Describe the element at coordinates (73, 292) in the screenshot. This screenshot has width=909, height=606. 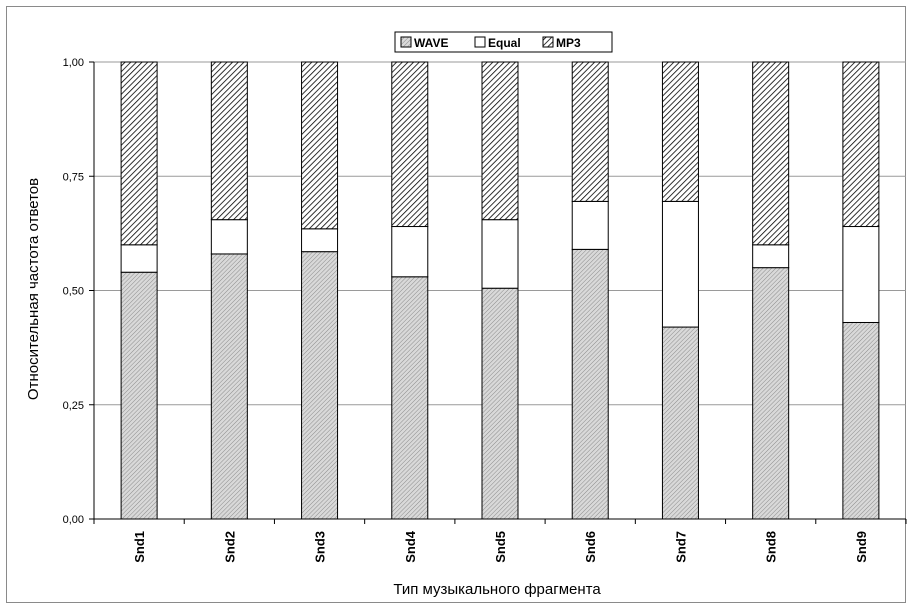
I see `y-tick-label: 0,50` at that location.